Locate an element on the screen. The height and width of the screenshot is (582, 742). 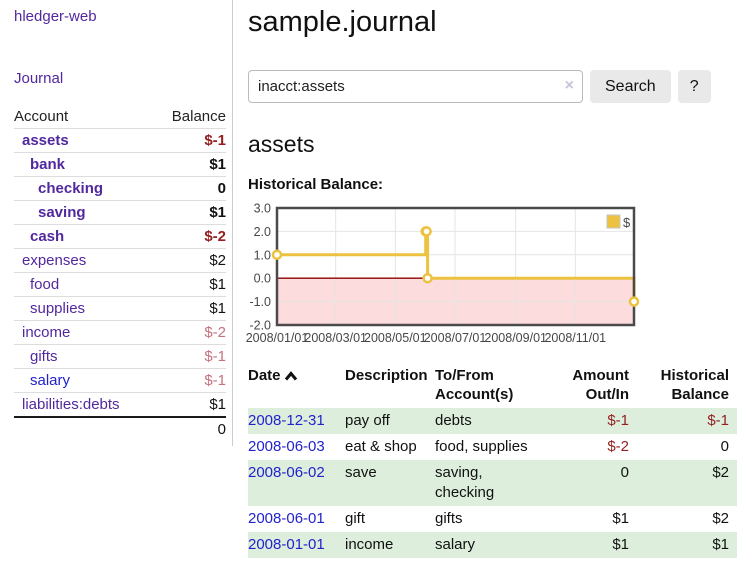
sidebar-item-journal: Journal is located at coordinates (39, 78).